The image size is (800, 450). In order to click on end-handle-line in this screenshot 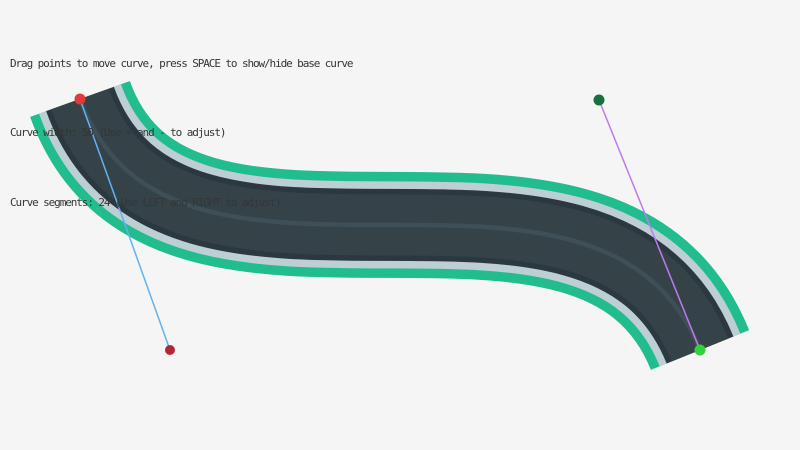, I will do `click(649, 225)`.